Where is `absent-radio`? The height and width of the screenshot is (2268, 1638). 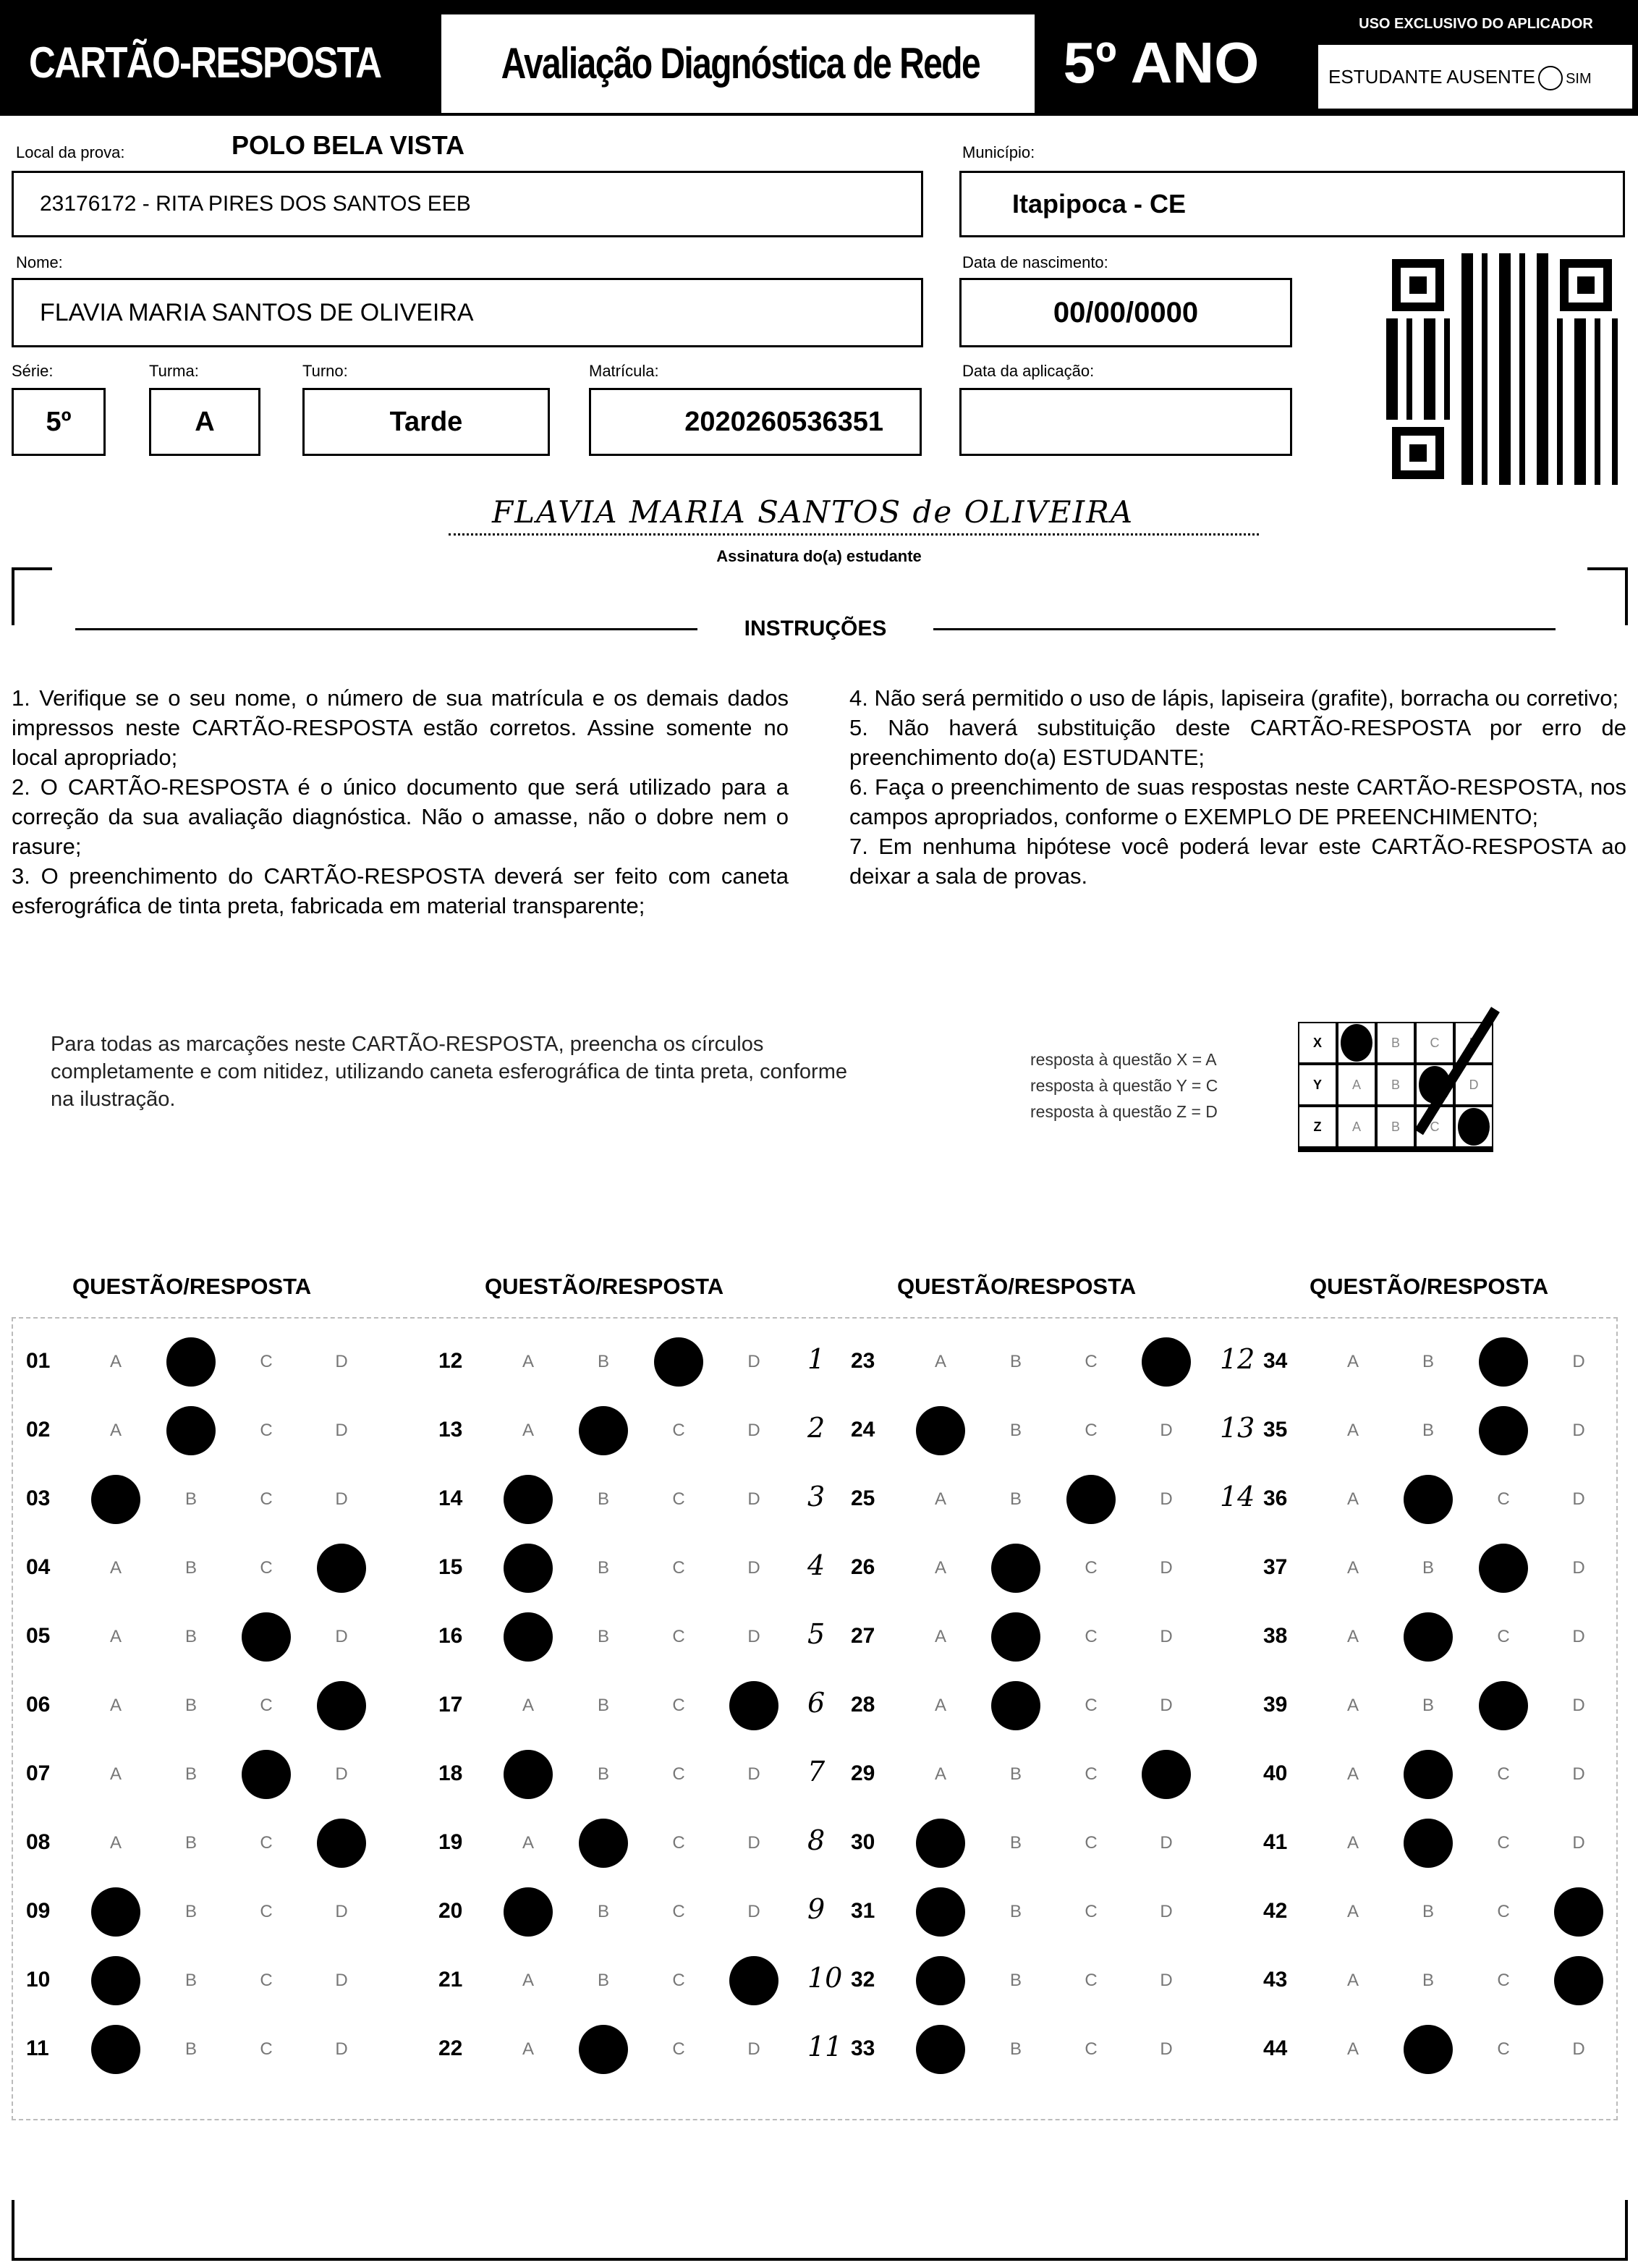 absent-radio is located at coordinates (1550, 78).